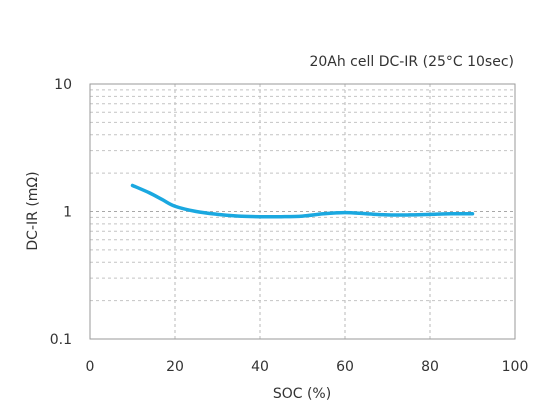  I want to click on y-axis-title: DC-IR (mΩ), so click(33, 210).